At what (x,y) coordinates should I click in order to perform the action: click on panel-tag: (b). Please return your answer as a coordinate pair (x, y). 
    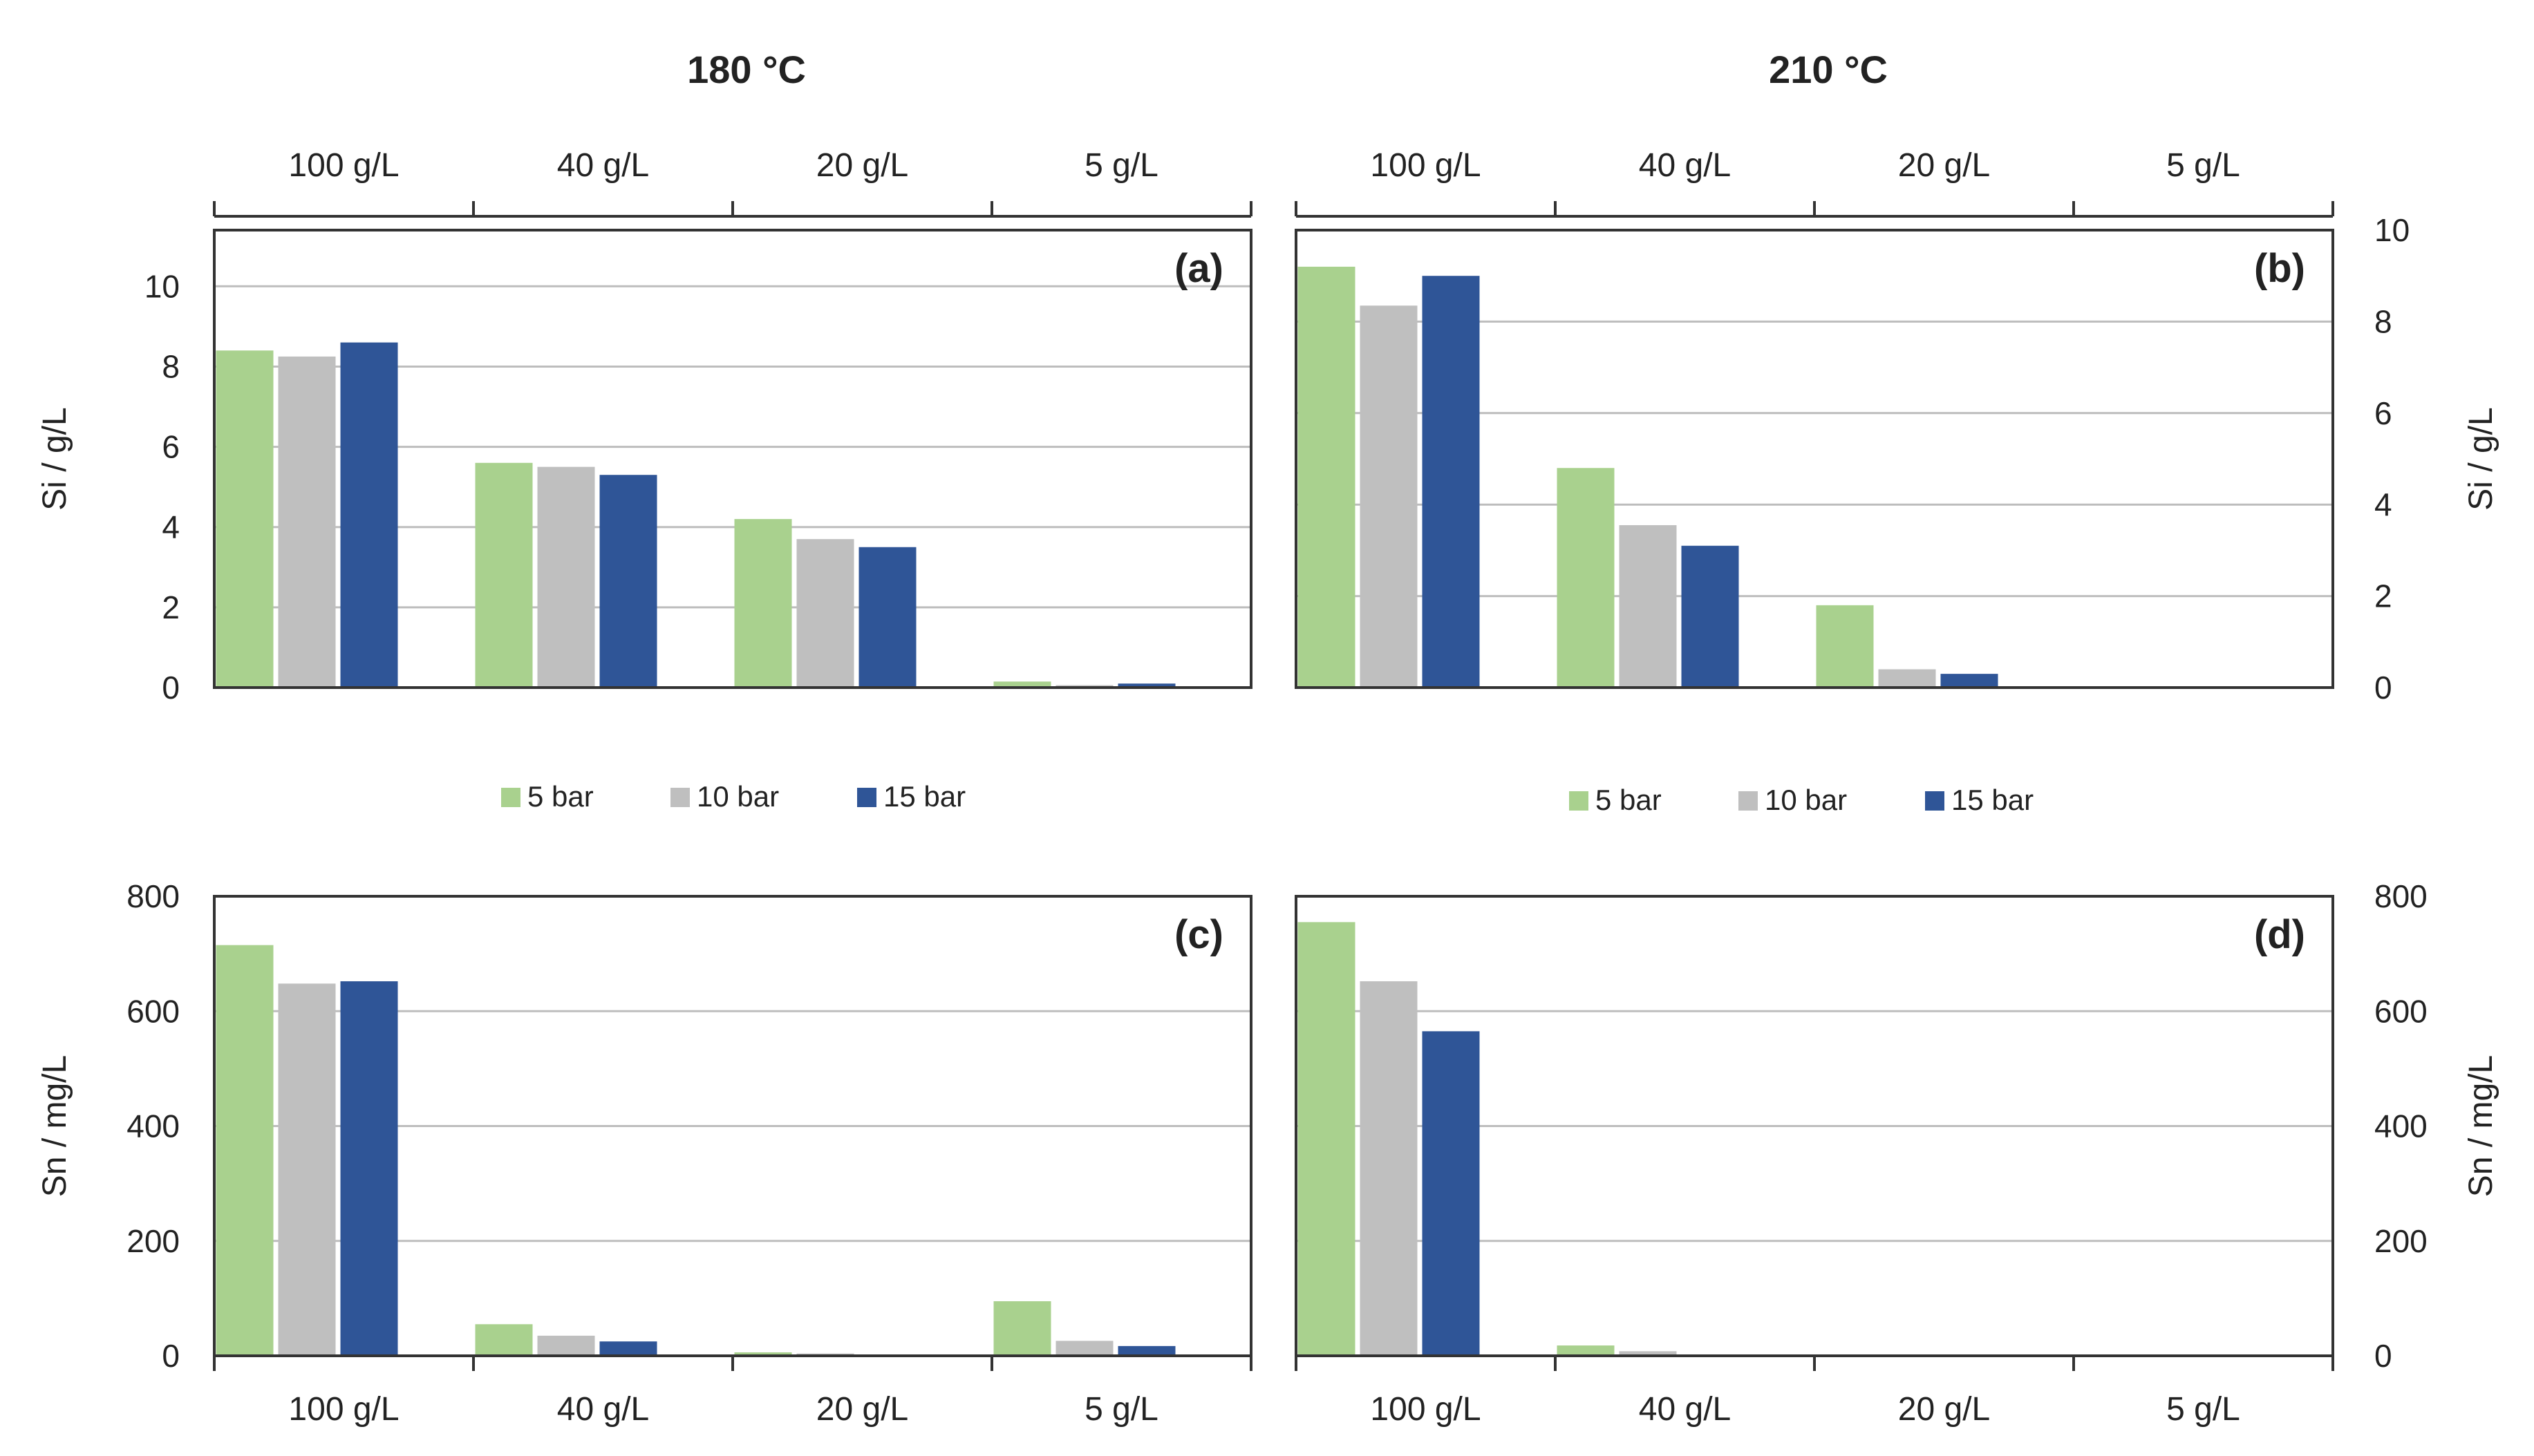
    Looking at the image, I should click on (2279, 268).